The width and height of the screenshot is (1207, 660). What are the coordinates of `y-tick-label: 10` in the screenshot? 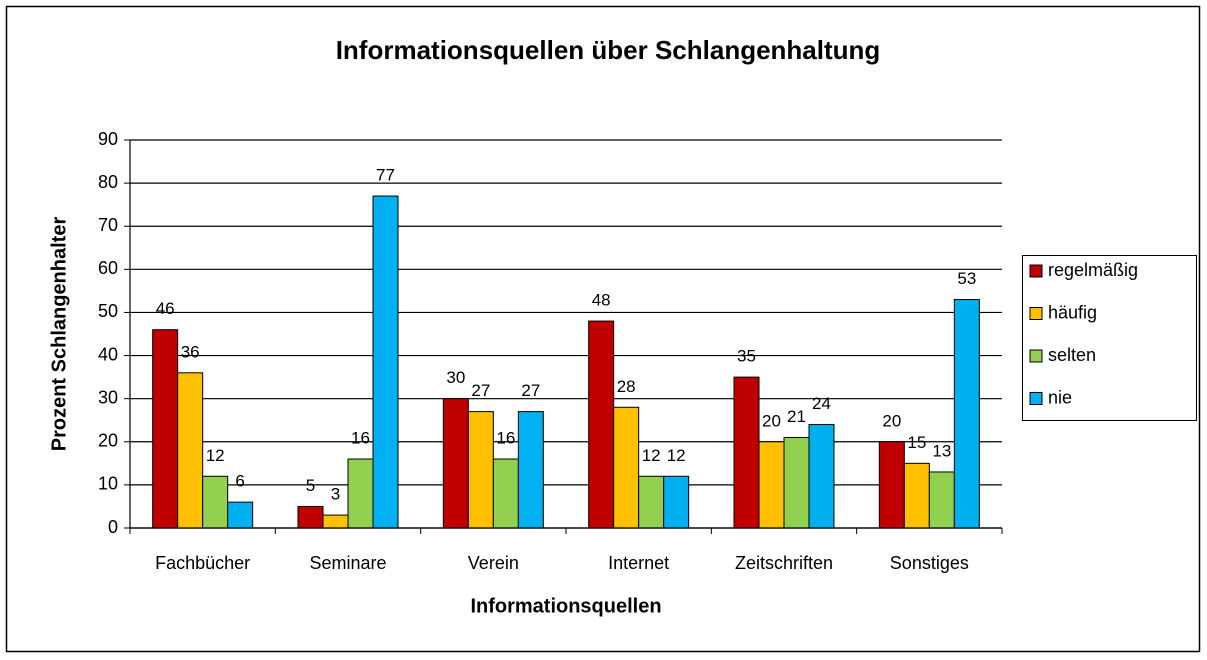 It's located at (108, 484).